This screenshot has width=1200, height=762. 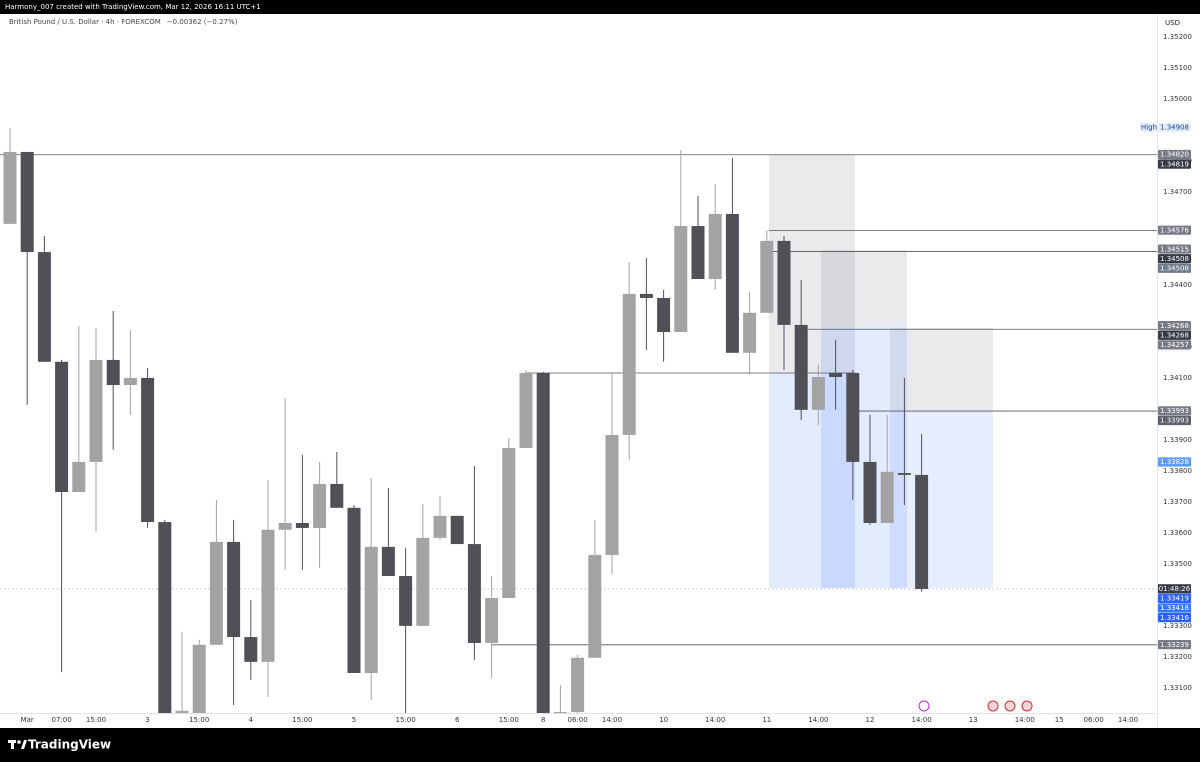 I want to click on y-tick-label: 1.33700, so click(x=1177, y=502).